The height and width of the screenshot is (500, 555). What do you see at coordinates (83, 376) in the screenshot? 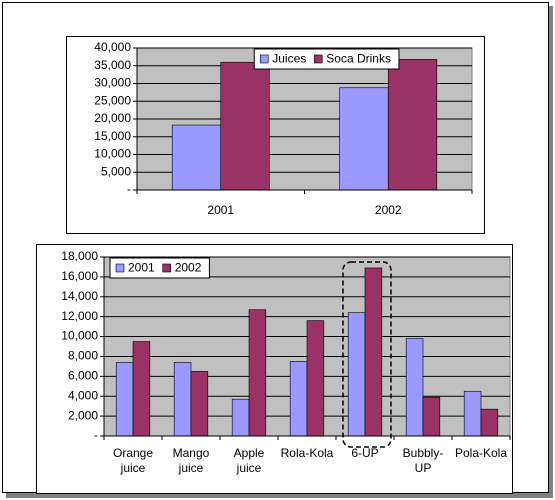
I see `y-tick-label: 6,000` at bounding box center [83, 376].